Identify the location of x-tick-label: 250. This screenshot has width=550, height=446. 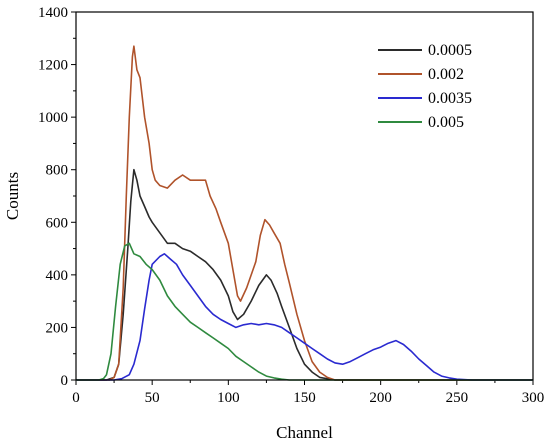
(457, 398).